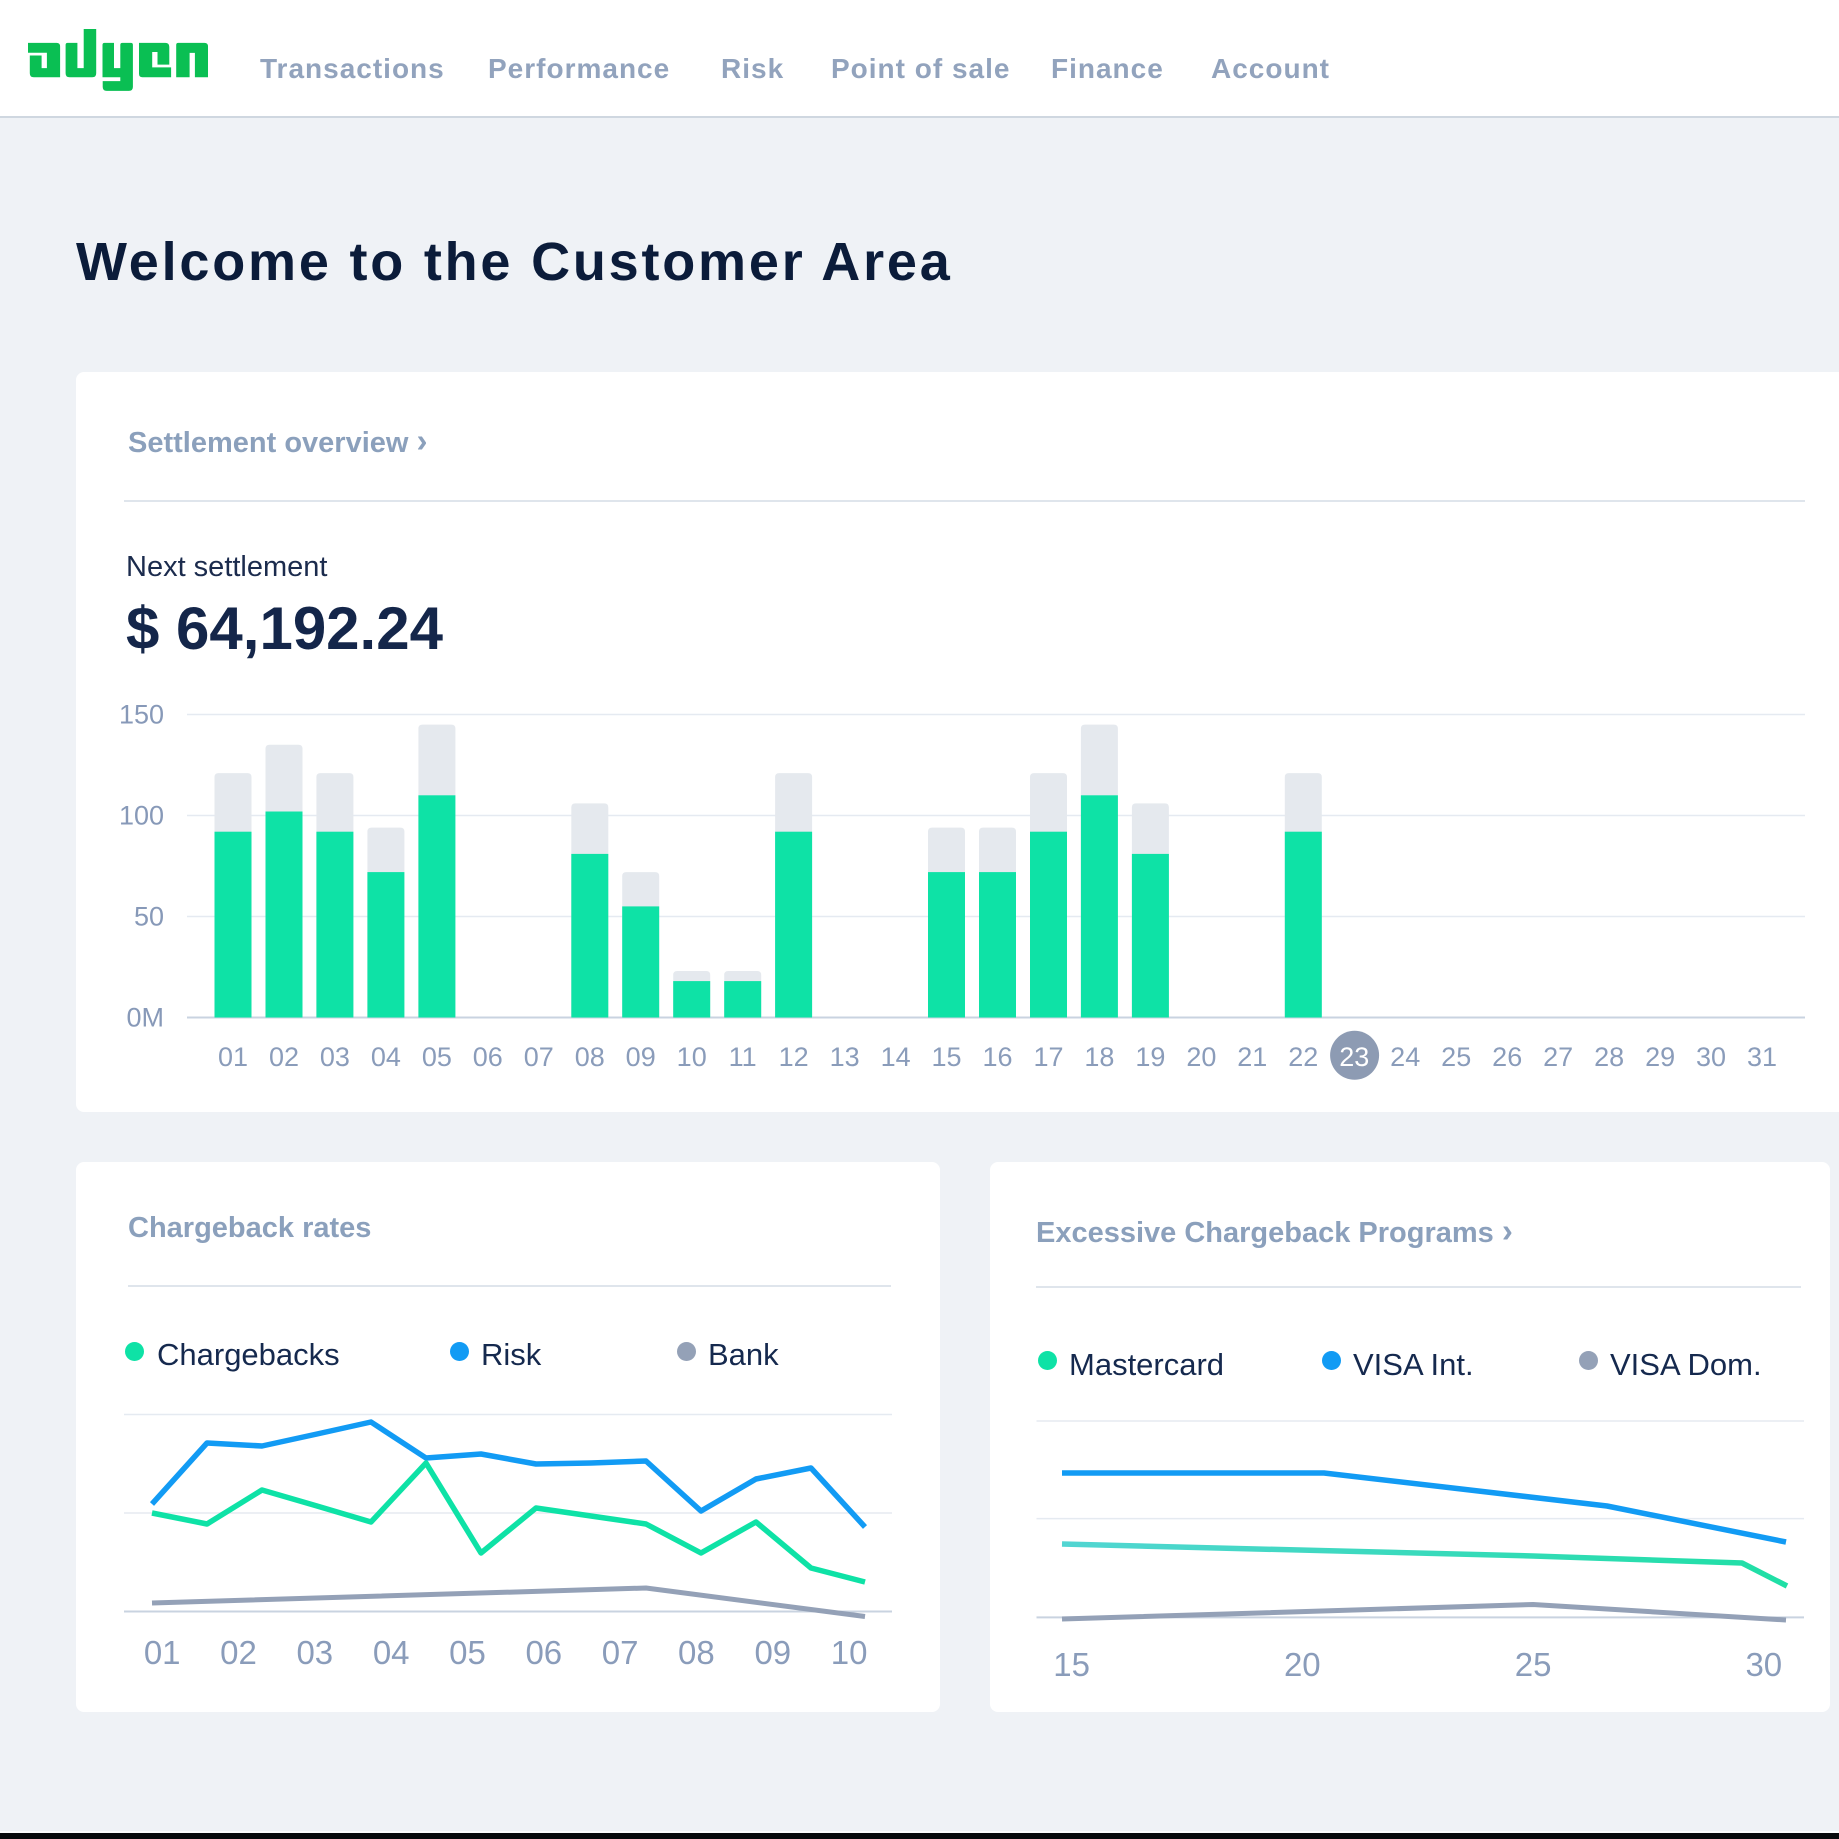 The image size is (1839, 1839). I want to click on svg-text: 22, so click(1303, 1057).